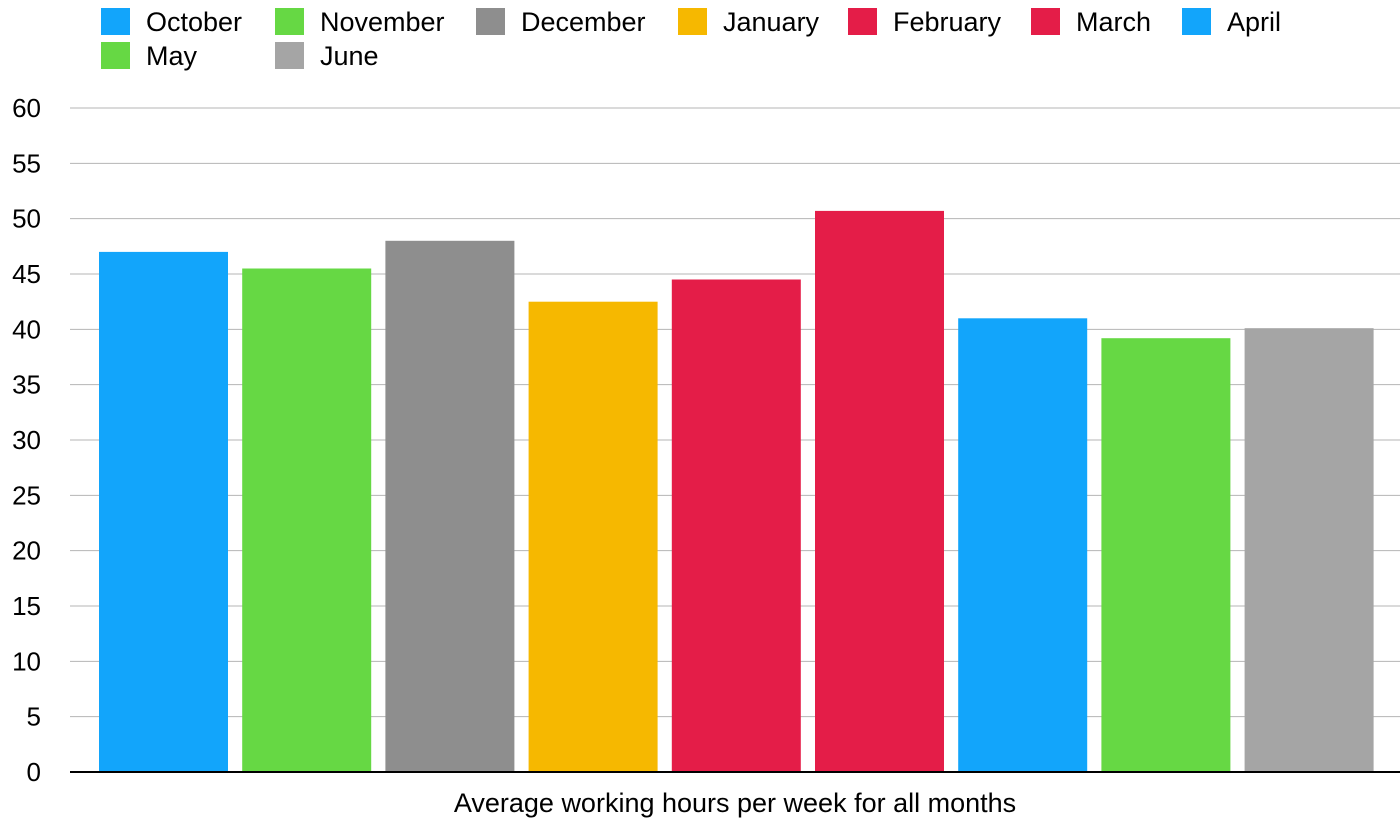 This screenshot has width=1400, height=829. I want to click on legend-label-june: June, so click(349, 56).